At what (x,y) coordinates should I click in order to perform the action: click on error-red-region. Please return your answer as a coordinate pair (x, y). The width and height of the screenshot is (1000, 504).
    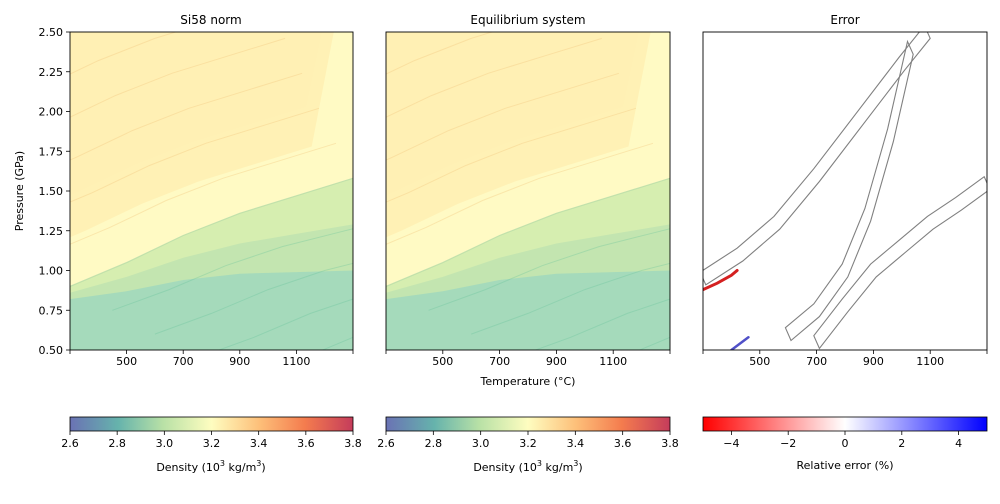
    Looking at the image, I should click on (721, 280).